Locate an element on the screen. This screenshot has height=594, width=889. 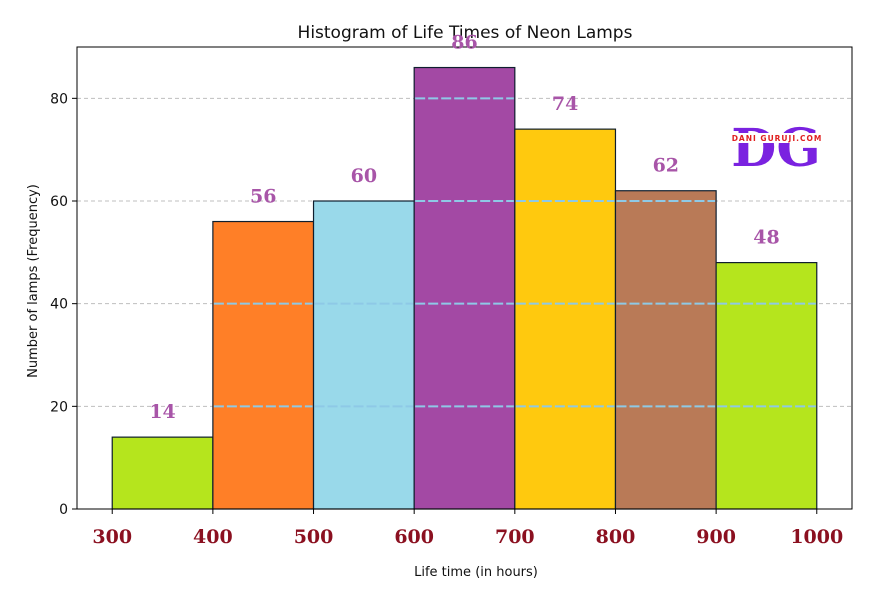
logo-mark: DG is located at coordinates (776, 148).